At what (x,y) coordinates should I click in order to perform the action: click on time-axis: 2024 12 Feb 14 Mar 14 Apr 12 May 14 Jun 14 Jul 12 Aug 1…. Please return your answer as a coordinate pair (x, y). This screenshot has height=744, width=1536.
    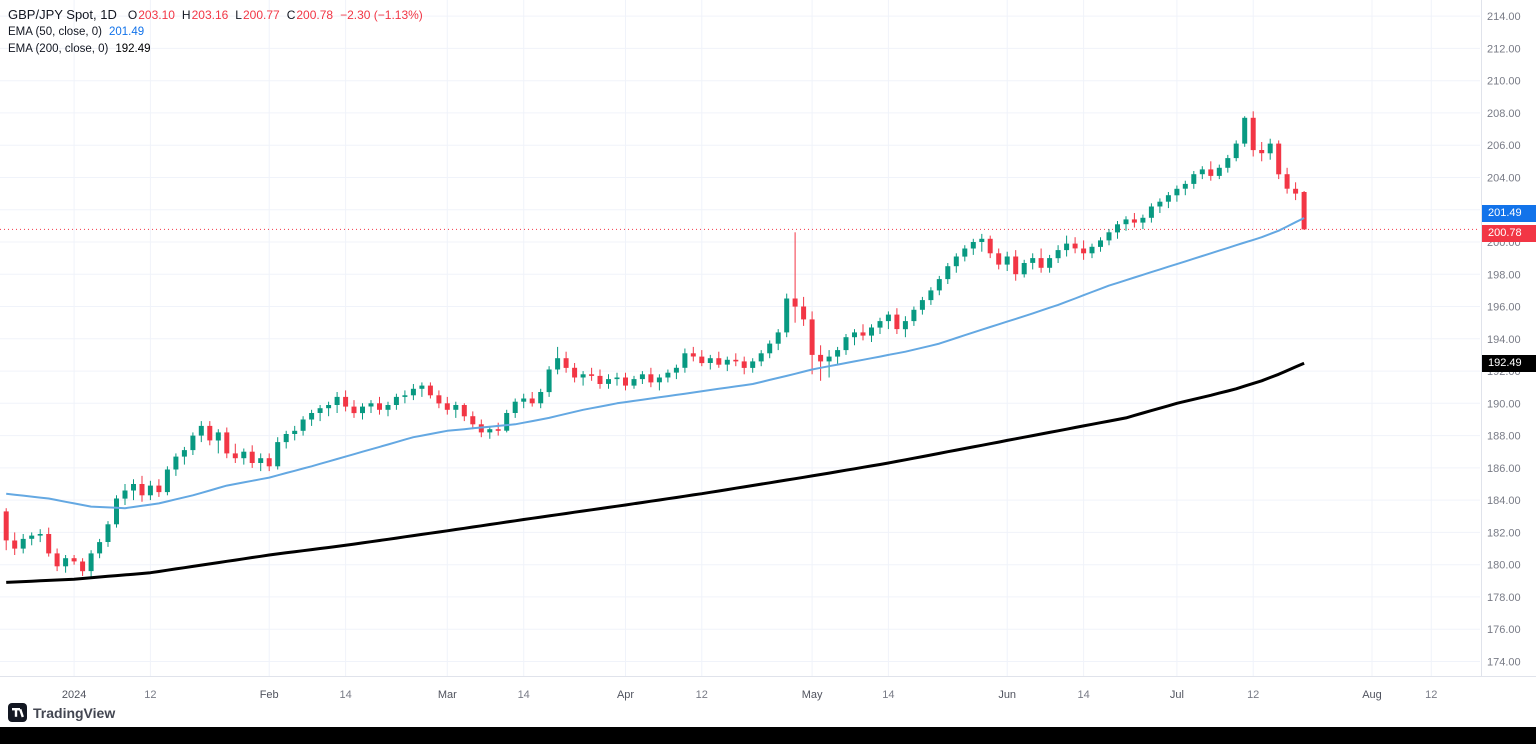
    Looking at the image, I should click on (750, 695).